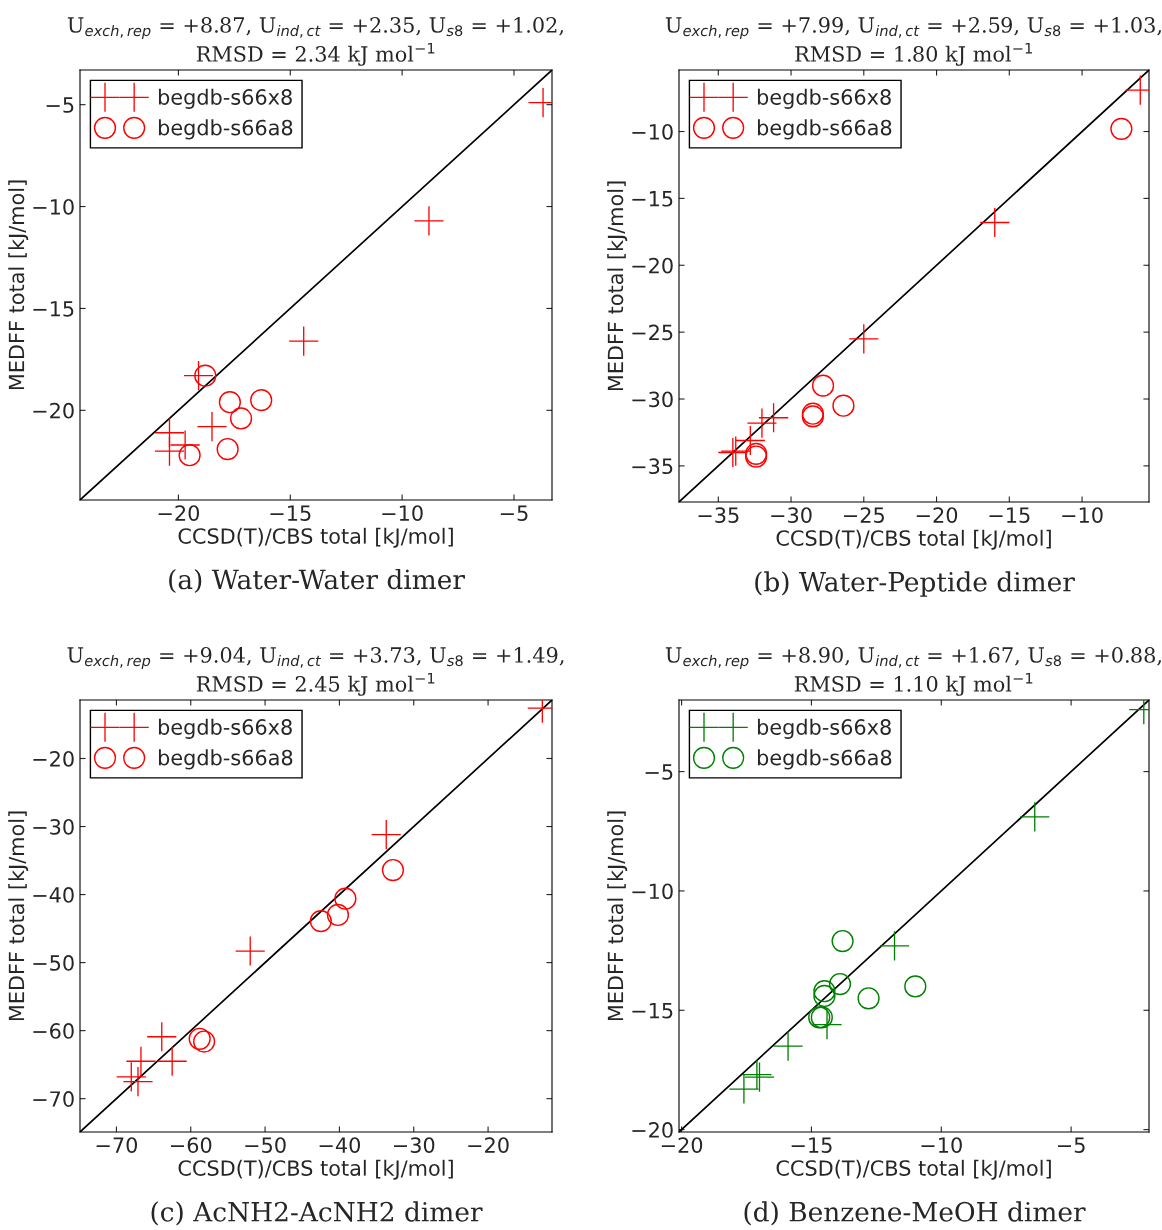 The height and width of the screenshot is (1230, 1162). Describe the element at coordinates (652, 466) in the screenshot. I see `y-tick-label: −35` at that location.